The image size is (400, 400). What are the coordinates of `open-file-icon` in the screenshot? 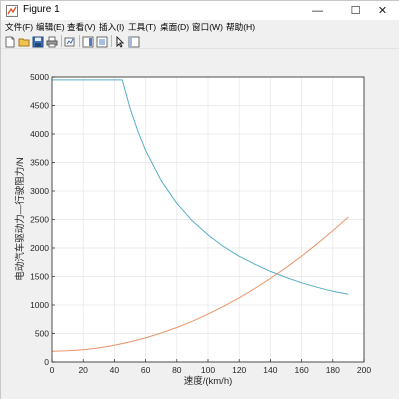 It's located at (24, 41).